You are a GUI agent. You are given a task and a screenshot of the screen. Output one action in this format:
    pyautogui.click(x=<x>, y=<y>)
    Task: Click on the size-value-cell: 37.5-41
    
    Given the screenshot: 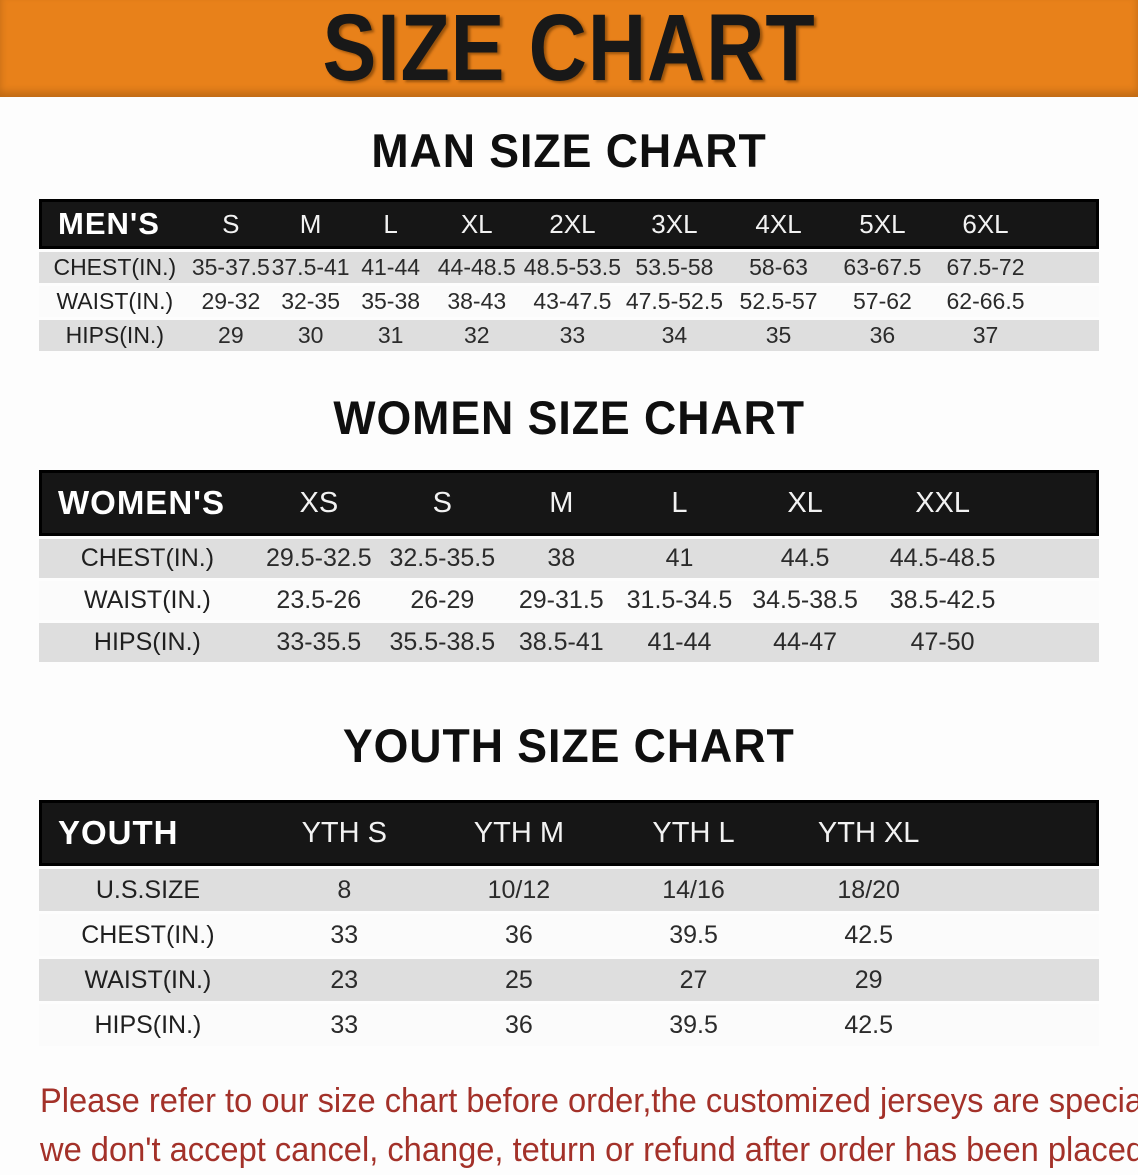 What is the action you would take?
    pyautogui.click(x=311, y=267)
    